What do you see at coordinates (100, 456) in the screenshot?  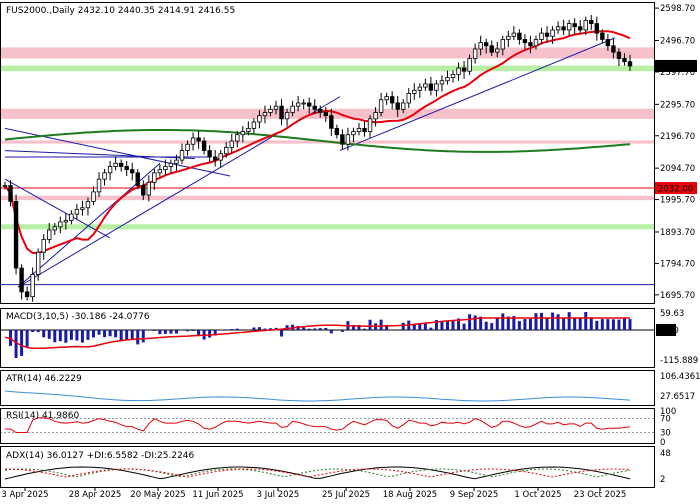 I see `adx-label: ADX(14) 36.0127 +DI:6.5582 -DI:25.2246` at bounding box center [100, 456].